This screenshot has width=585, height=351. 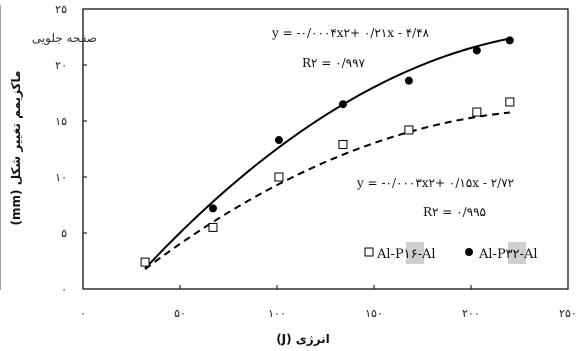 I want to click on y-tick-label: ۲۰, so click(x=61, y=65).